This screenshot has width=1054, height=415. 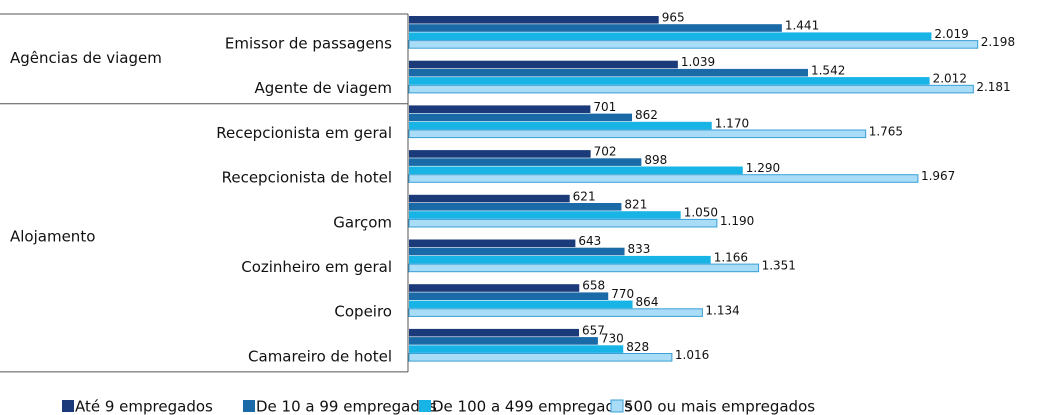 What do you see at coordinates (589, 241) in the screenshot?
I see `value-label: 643` at bounding box center [589, 241].